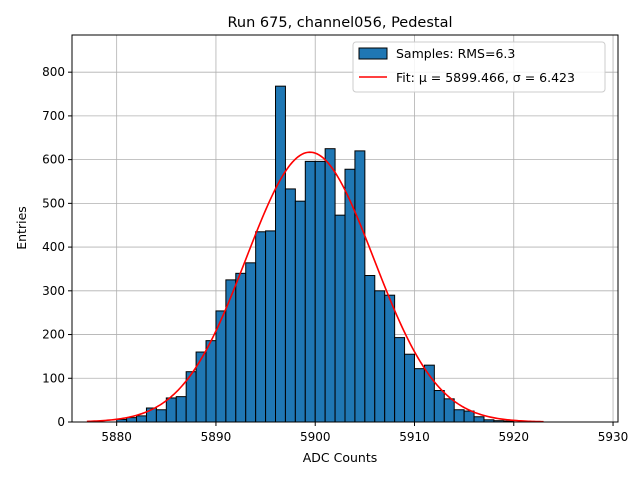  I want to click on chart-title: Run 675, channel056, Pedestal, so click(339, 23).